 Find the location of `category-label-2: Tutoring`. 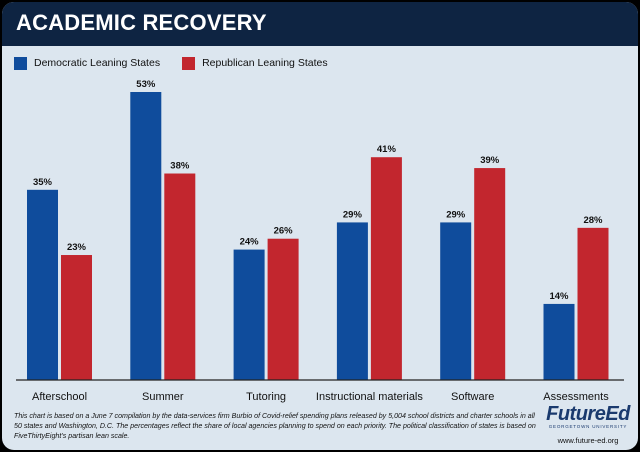

category-label-2: Tutoring is located at coordinates (266, 397).